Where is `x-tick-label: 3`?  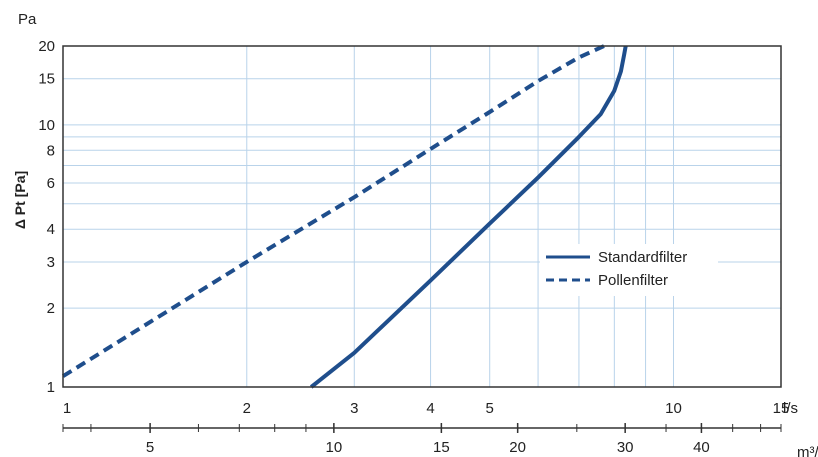
x-tick-label: 3 is located at coordinates (354, 408).